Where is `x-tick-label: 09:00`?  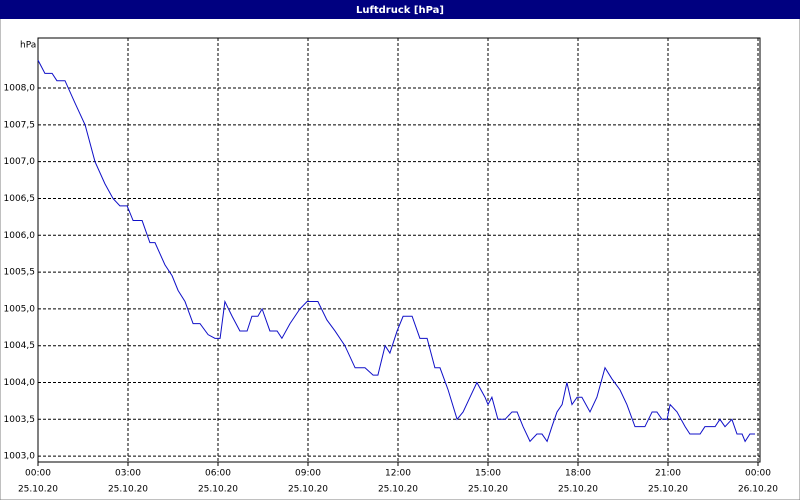
x-tick-label: 09:00 is located at coordinates (308, 474).